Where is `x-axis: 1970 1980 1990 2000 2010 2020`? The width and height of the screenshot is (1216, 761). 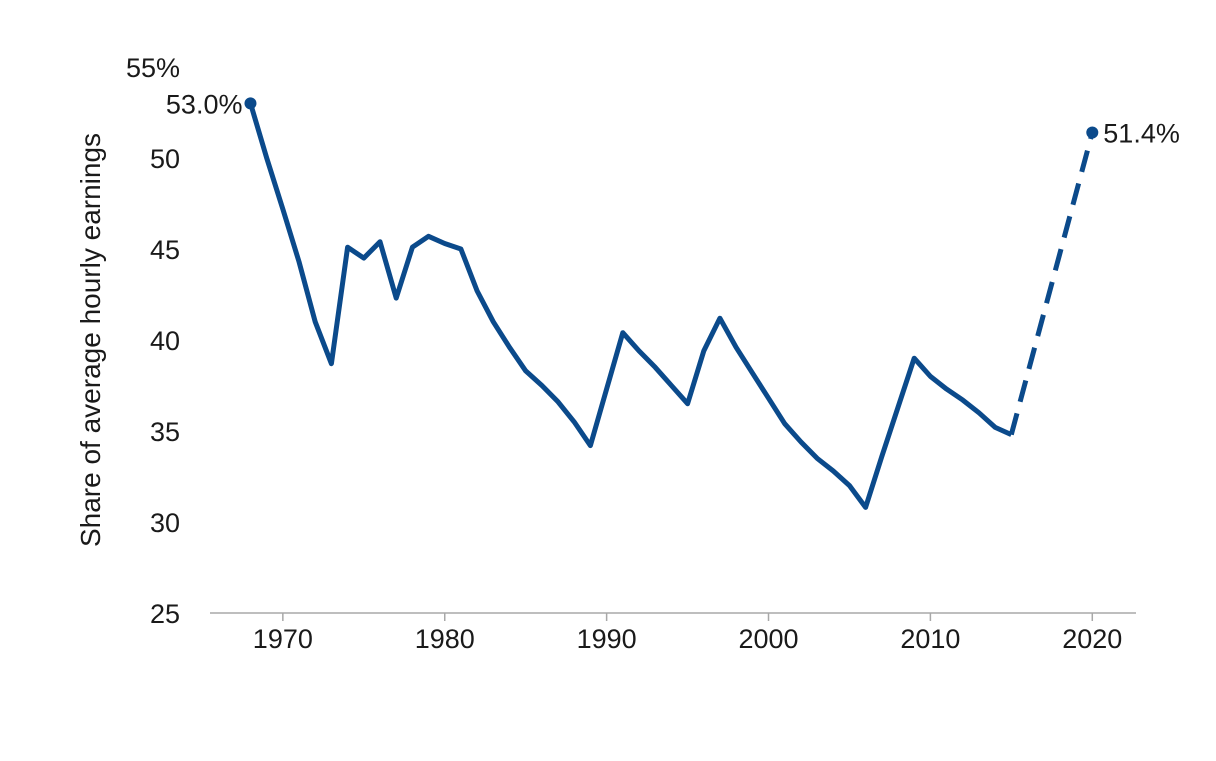 x-axis: 1970 1980 1990 2000 2010 2020 is located at coordinates (673, 633).